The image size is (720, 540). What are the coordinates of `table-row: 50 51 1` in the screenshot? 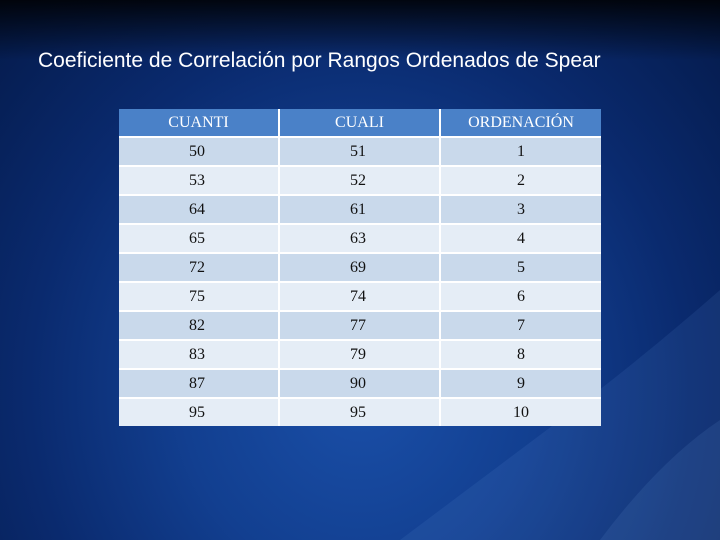 It's located at (360, 152).